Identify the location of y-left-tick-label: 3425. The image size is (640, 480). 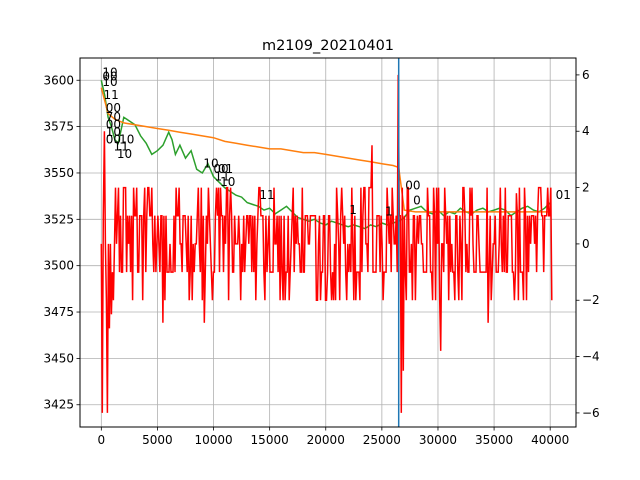
(58, 405).